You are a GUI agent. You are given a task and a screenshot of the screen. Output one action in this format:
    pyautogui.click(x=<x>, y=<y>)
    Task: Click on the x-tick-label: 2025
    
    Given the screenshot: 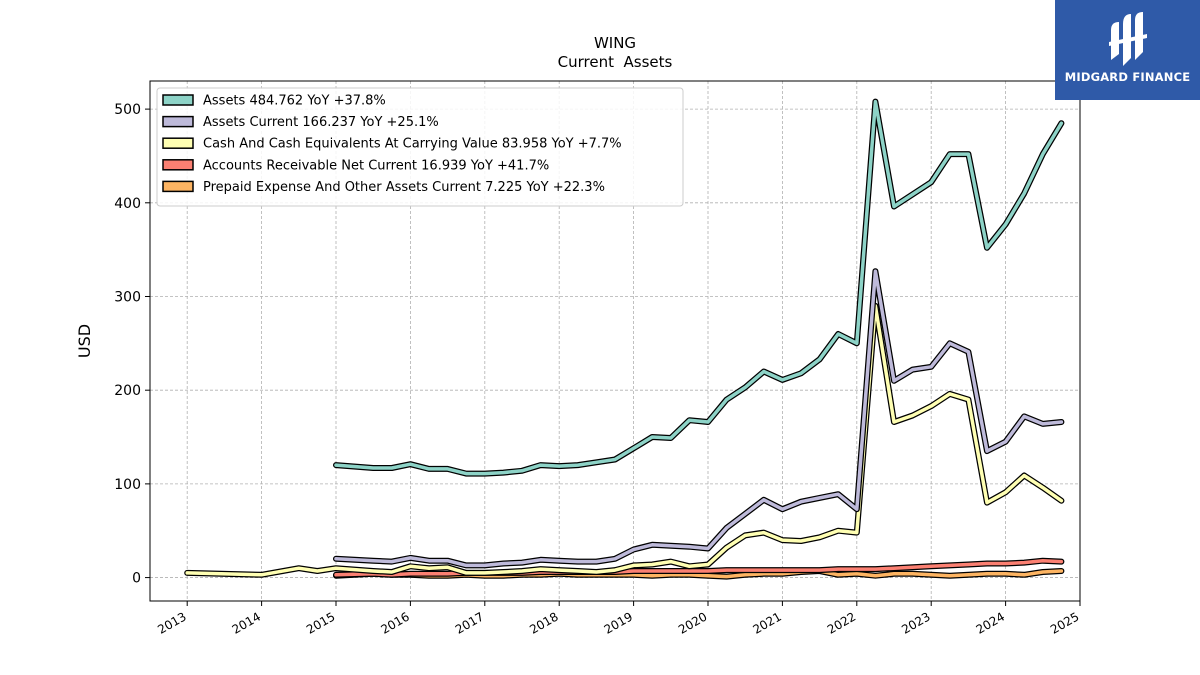 What is the action you would take?
    pyautogui.click(x=1064, y=622)
    